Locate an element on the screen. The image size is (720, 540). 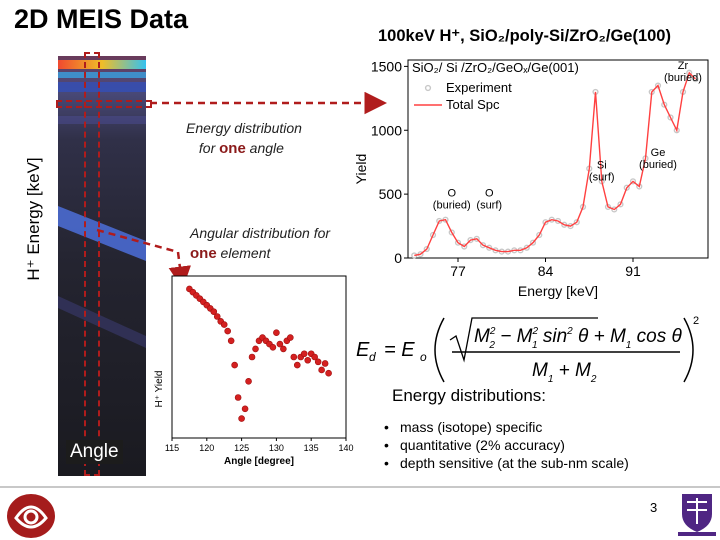
energy-annotation-line2: for one angle is located at coordinates (241, 148).